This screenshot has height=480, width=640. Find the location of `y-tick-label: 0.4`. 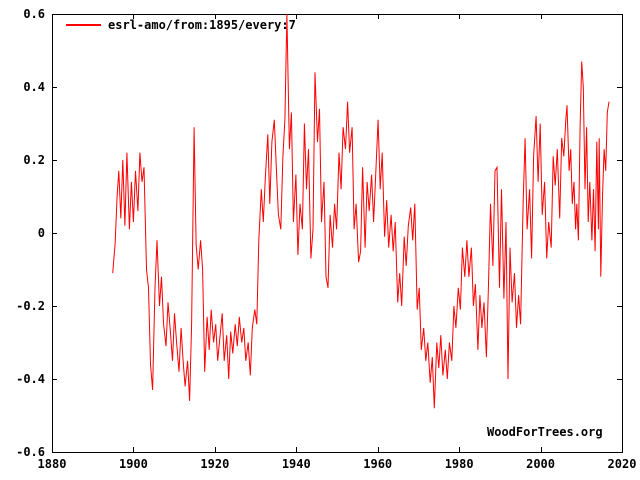

y-tick-label: 0.4 is located at coordinates (34, 87).